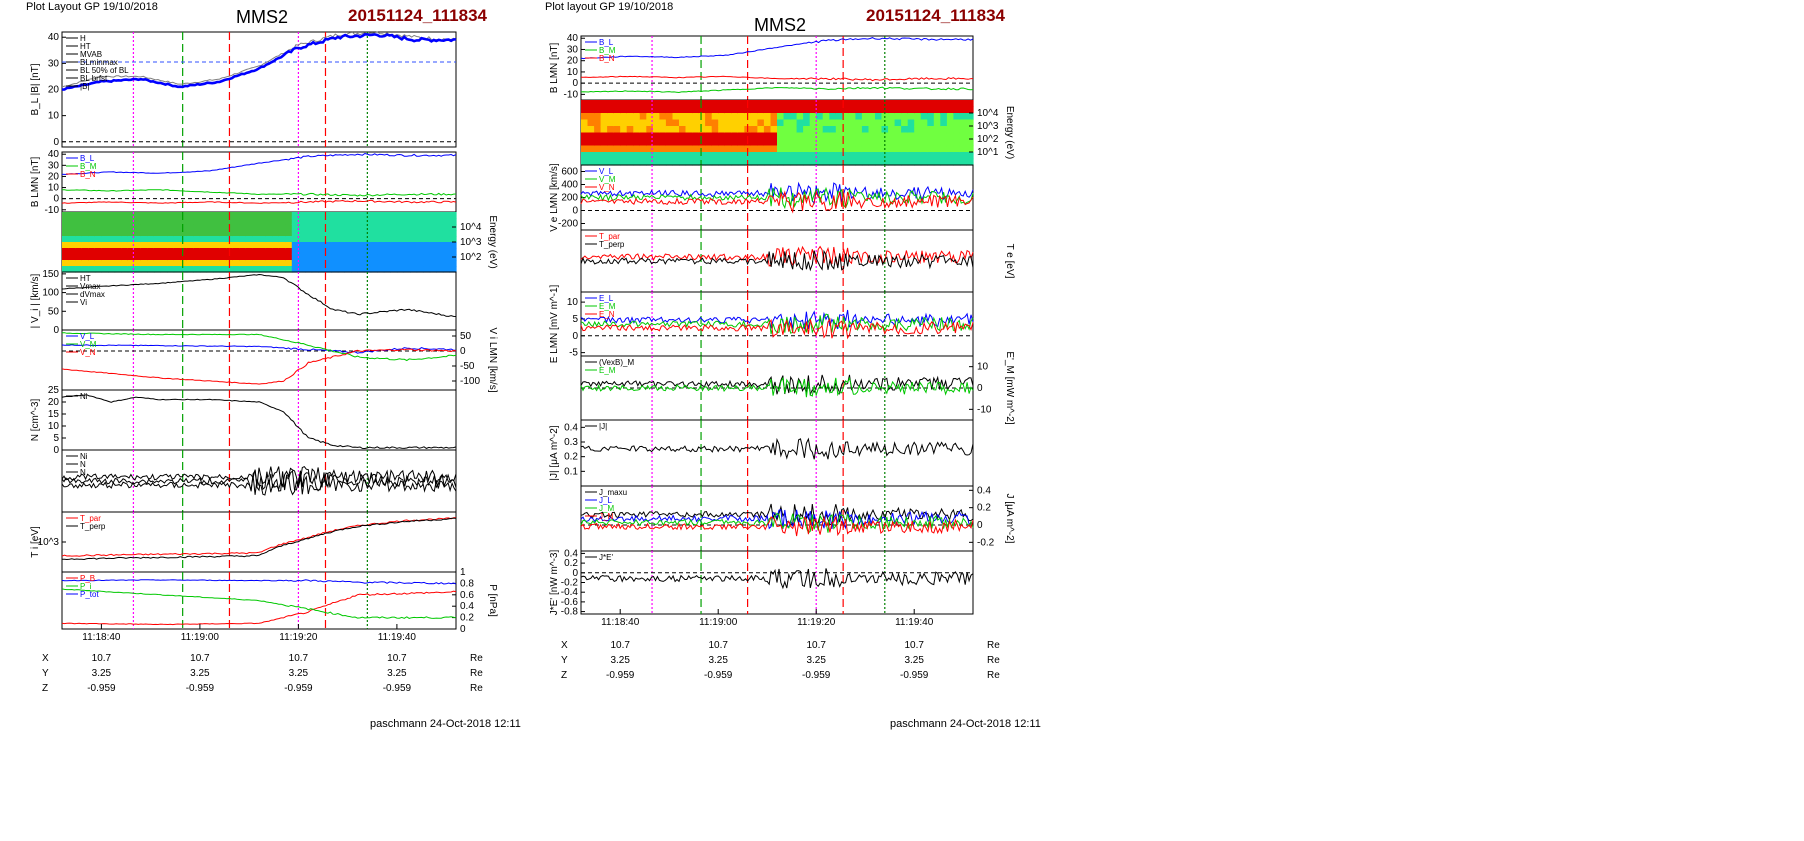  I want to click on right-event-id: 20151124_111834, so click(936, 15).